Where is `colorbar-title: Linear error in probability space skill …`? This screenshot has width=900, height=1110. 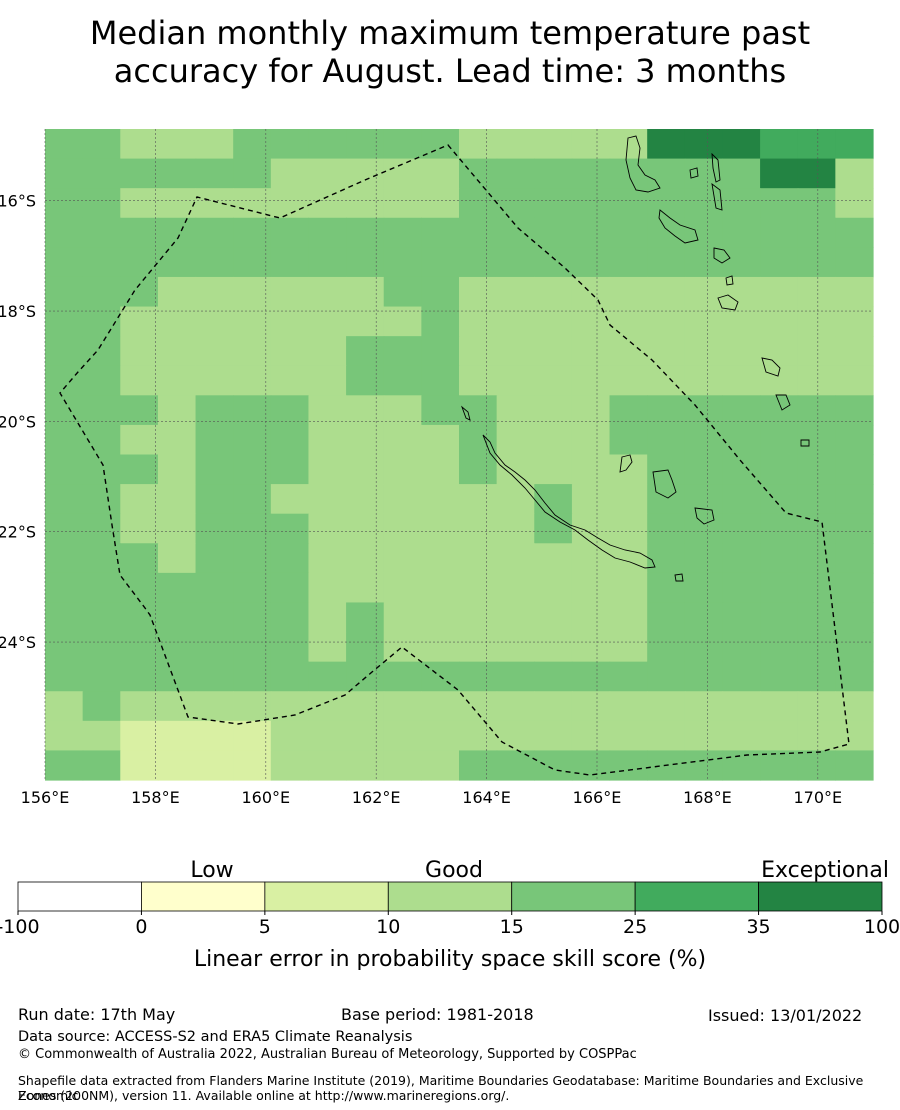
colorbar-title: Linear error in probability space skill … is located at coordinates (450, 958).